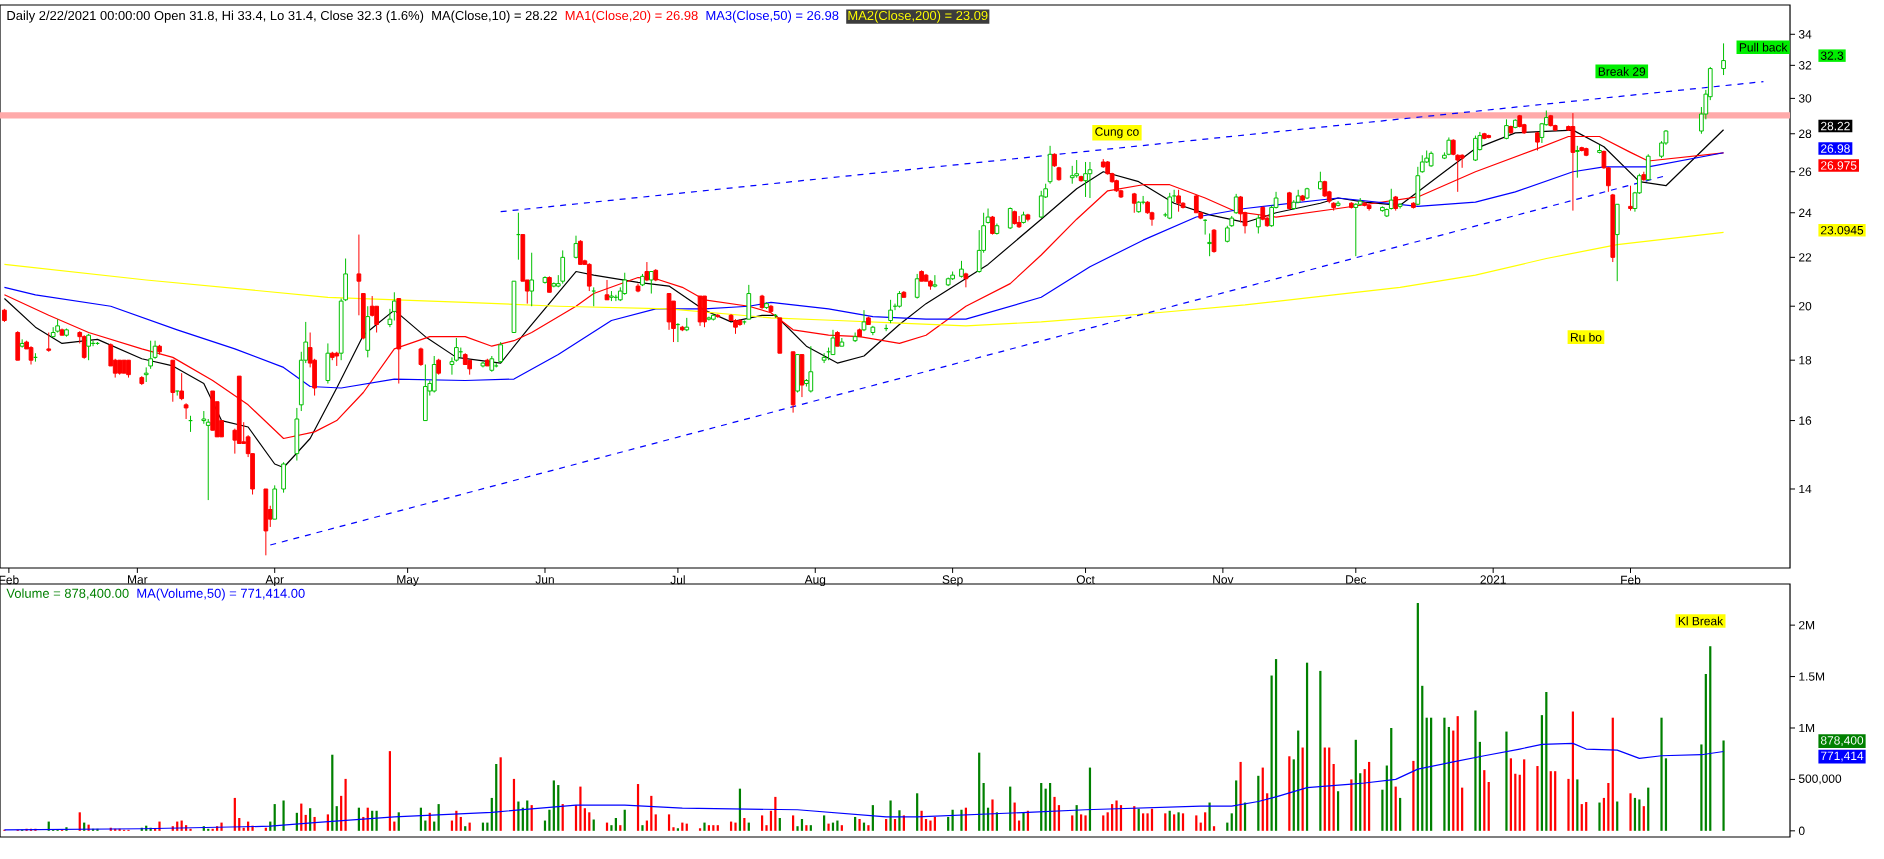 The height and width of the screenshot is (859, 1884). Describe the element at coordinates (544, 579) in the screenshot. I see `x-tick-label: Jun` at that location.